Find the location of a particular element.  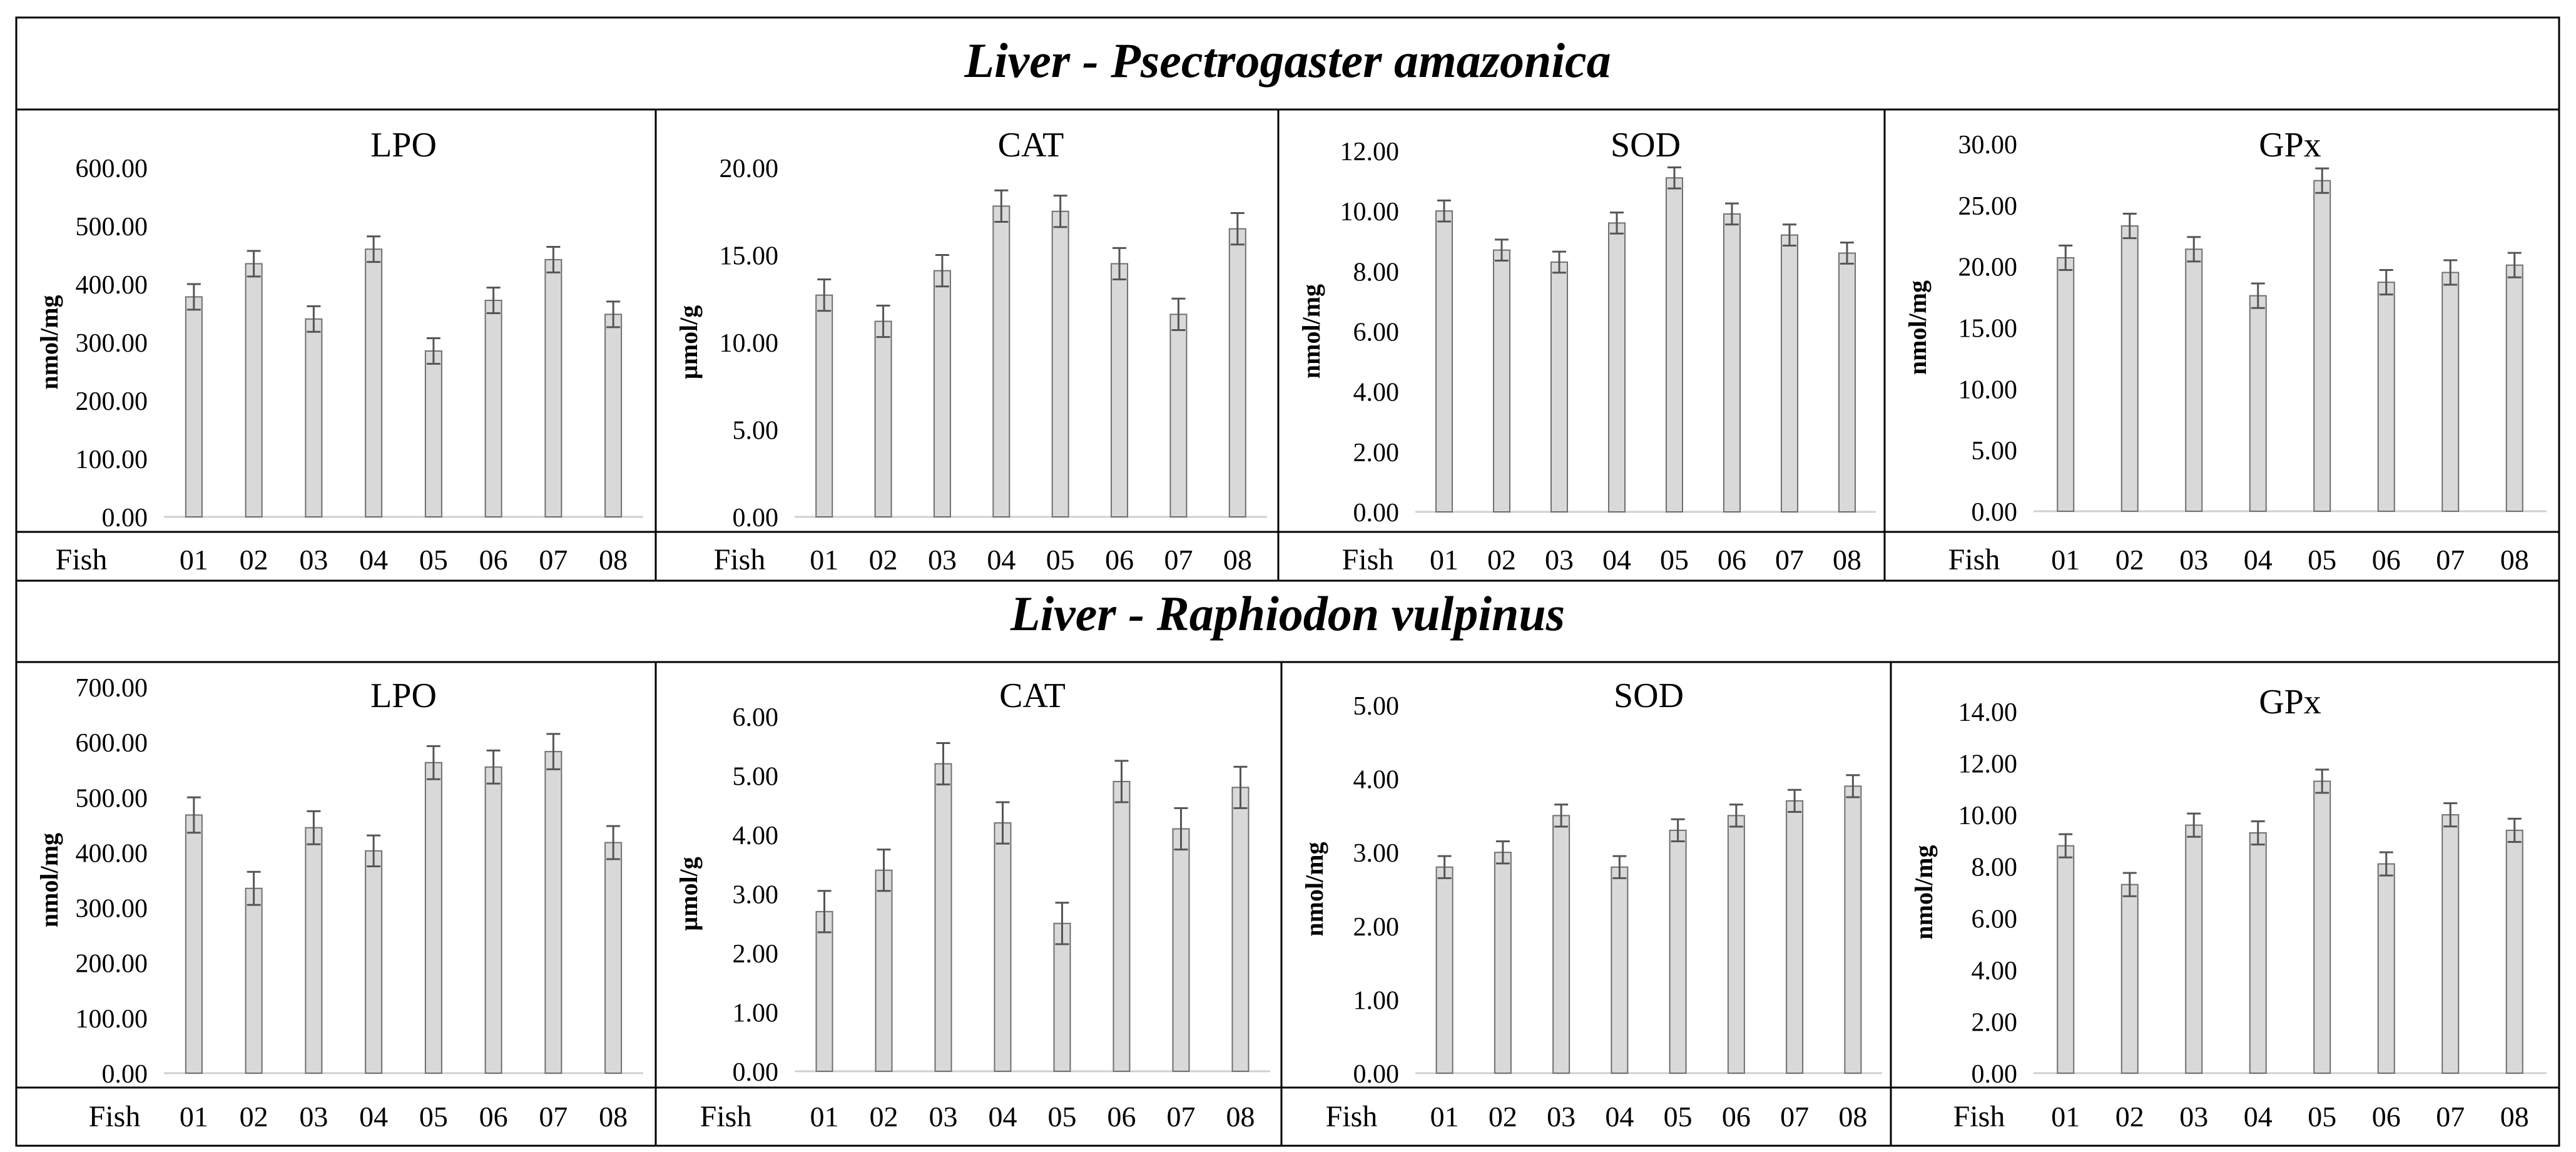

section-title-raphiodon: Liver - Raphiodon vulpinus is located at coordinates (1288, 613).